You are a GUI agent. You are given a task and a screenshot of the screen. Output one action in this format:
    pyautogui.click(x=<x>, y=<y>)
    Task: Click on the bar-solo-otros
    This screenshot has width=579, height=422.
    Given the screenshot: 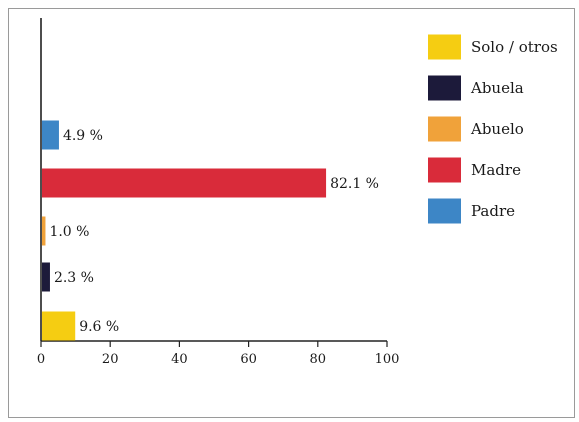 What is the action you would take?
    pyautogui.click(x=59, y=326)
    